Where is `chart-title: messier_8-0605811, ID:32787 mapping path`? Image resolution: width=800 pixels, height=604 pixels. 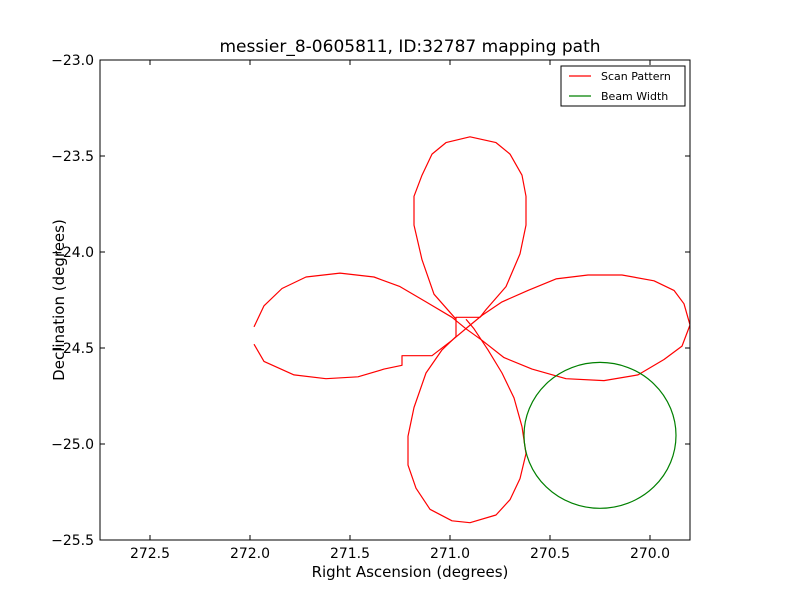 chart-title: messier_8-0605811, ID:32787 mapping path is located at coordinates (409, 47).